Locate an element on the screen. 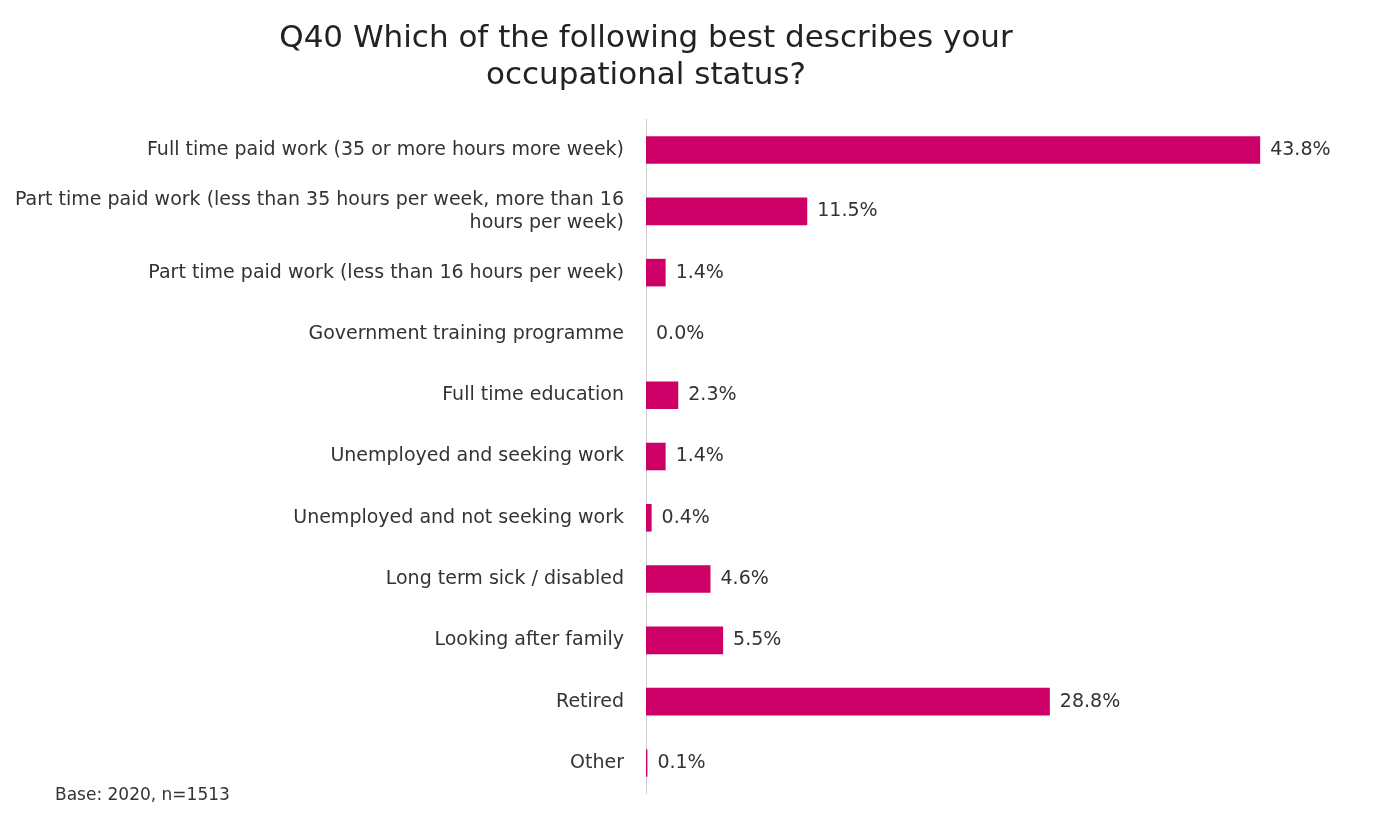 Image resolution: width=1377 pixels, height=827 pixels. y-tick-label: Long term sick / disabled is located at coordinates (504, 577).